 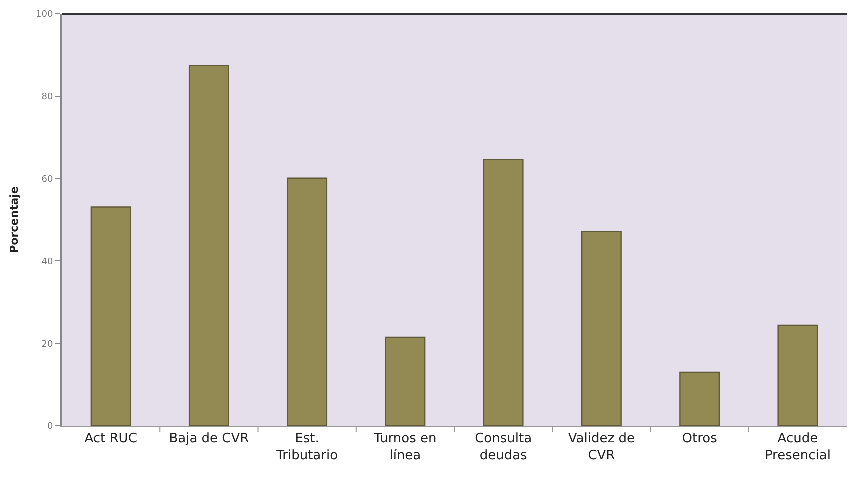 I want to click on x-tick-label: Act RUC, so click(x=111, y=439).